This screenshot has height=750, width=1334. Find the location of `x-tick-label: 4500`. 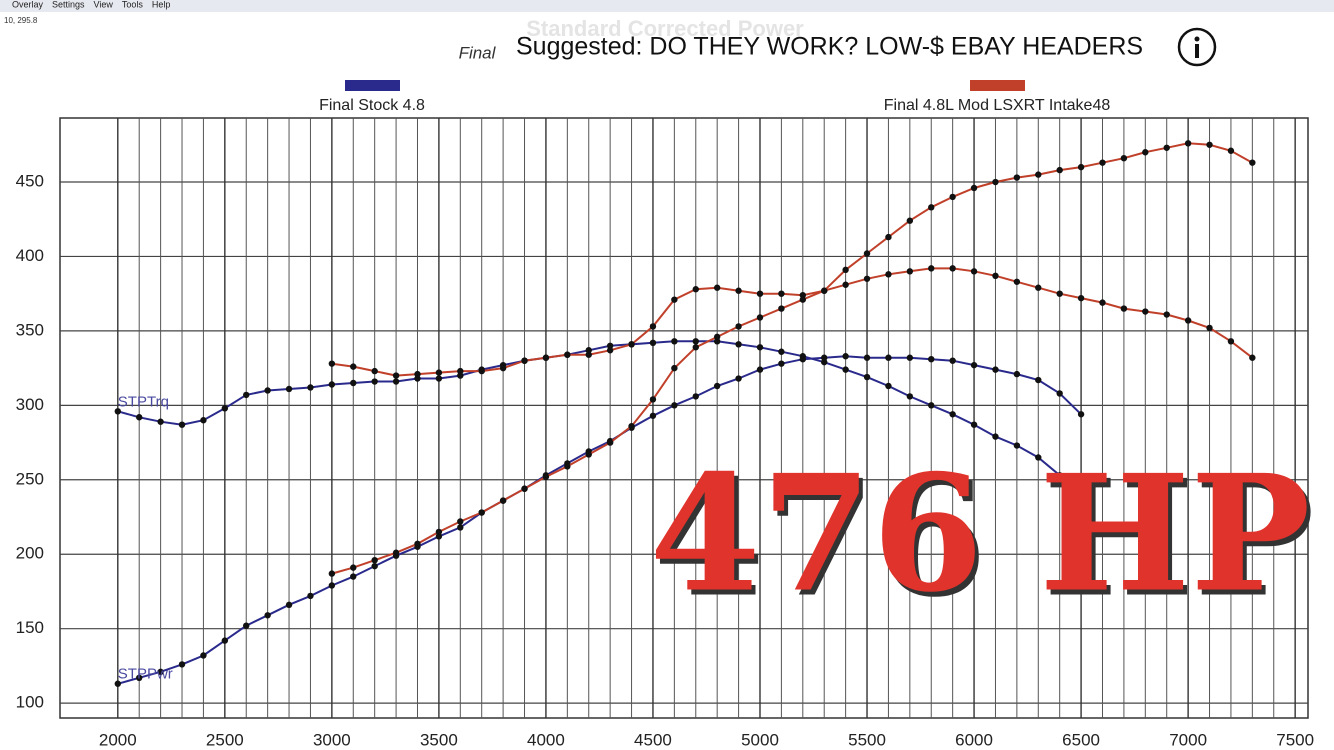

x-tick-label: 4500 is located at coordinates (653, 739).